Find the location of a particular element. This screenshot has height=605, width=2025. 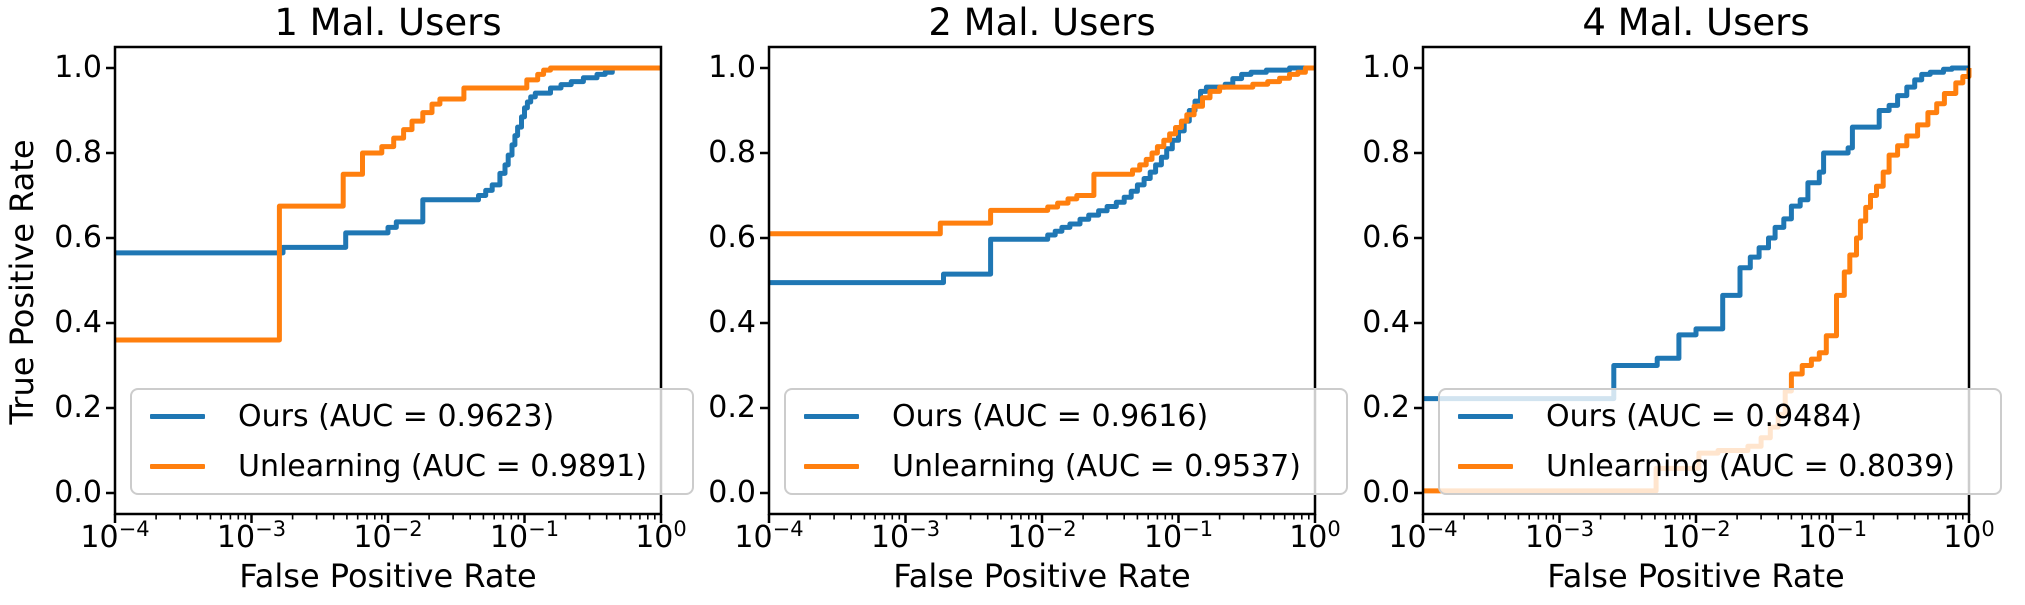

subplot-title: 1 Mal. Users is located at coordinates (388, 22).